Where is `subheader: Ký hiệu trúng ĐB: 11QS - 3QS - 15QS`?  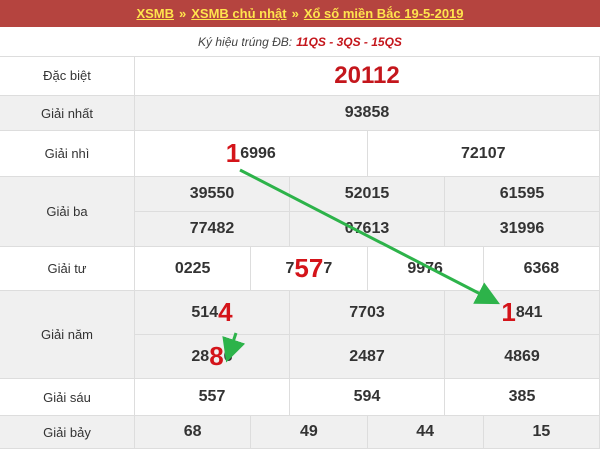
subheader: Ký hiệu trúng ĐB: 11QS - 3QS - 15QS is located at coordinates (300, 42).